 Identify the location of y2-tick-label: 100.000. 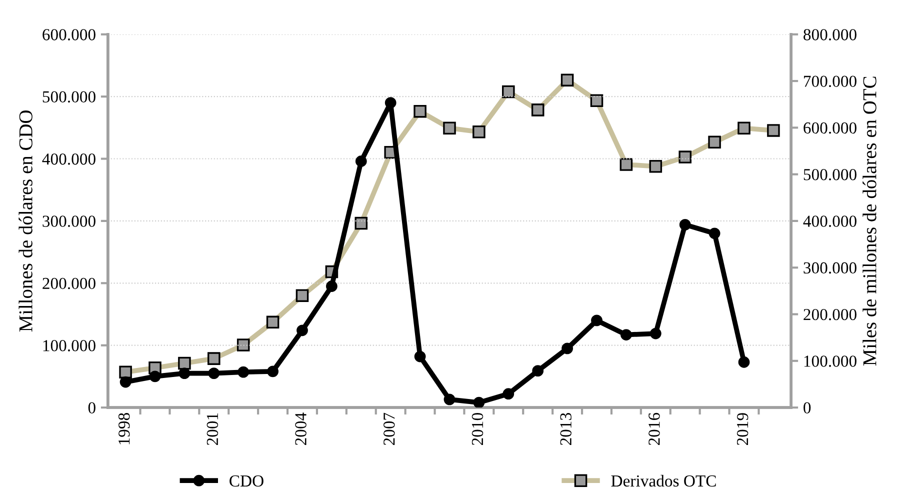
(830, 361).